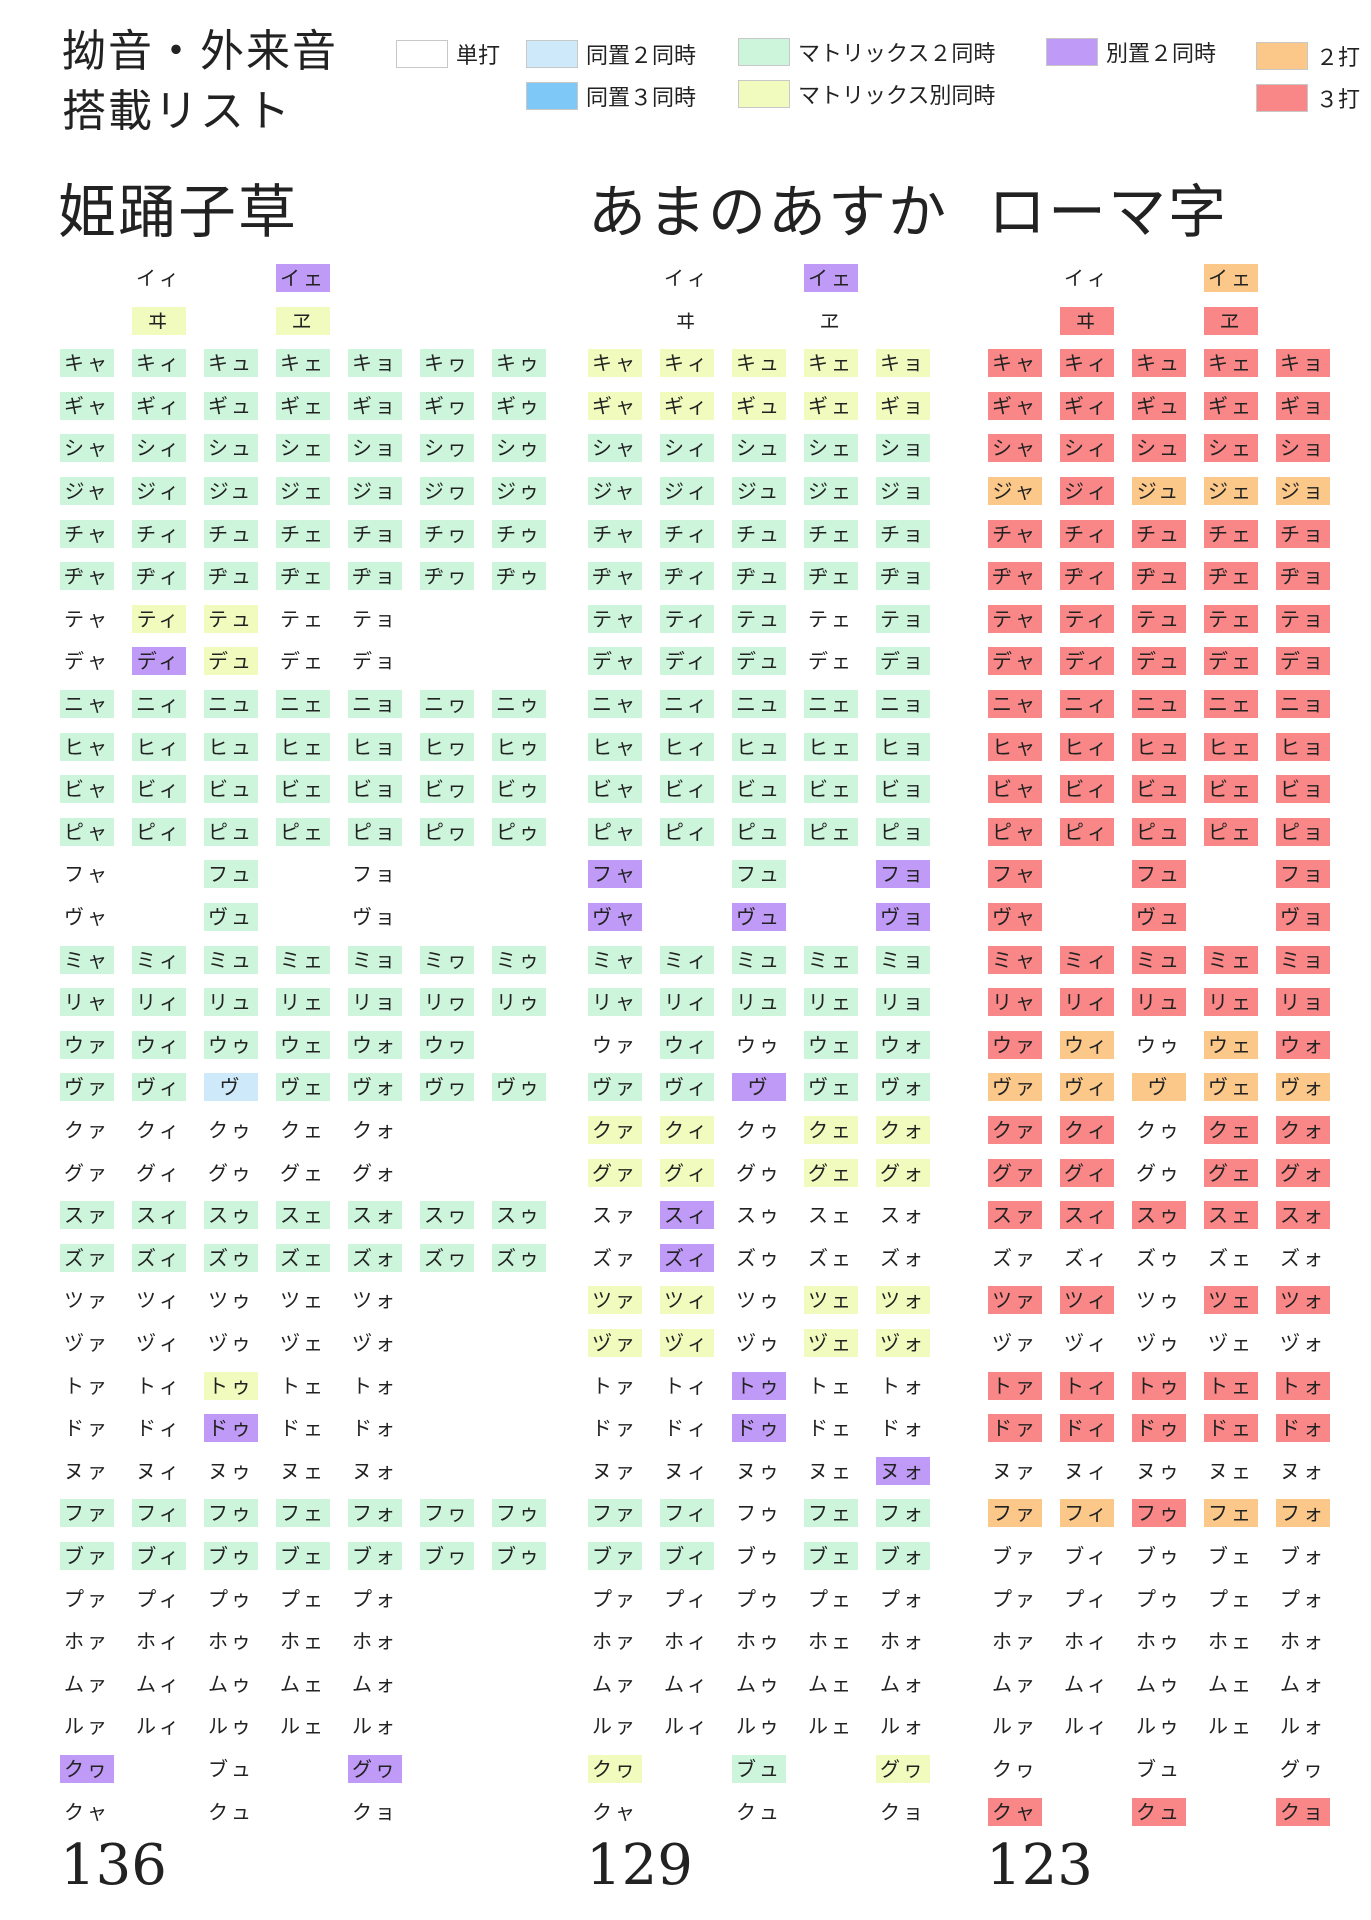 The height and width of the screenshot is (1920, 1371). What do you see at coordinates (615, 1044) in the screenshot?
I see `kana-cell: ウァ` at bounding box center [615, 1044].